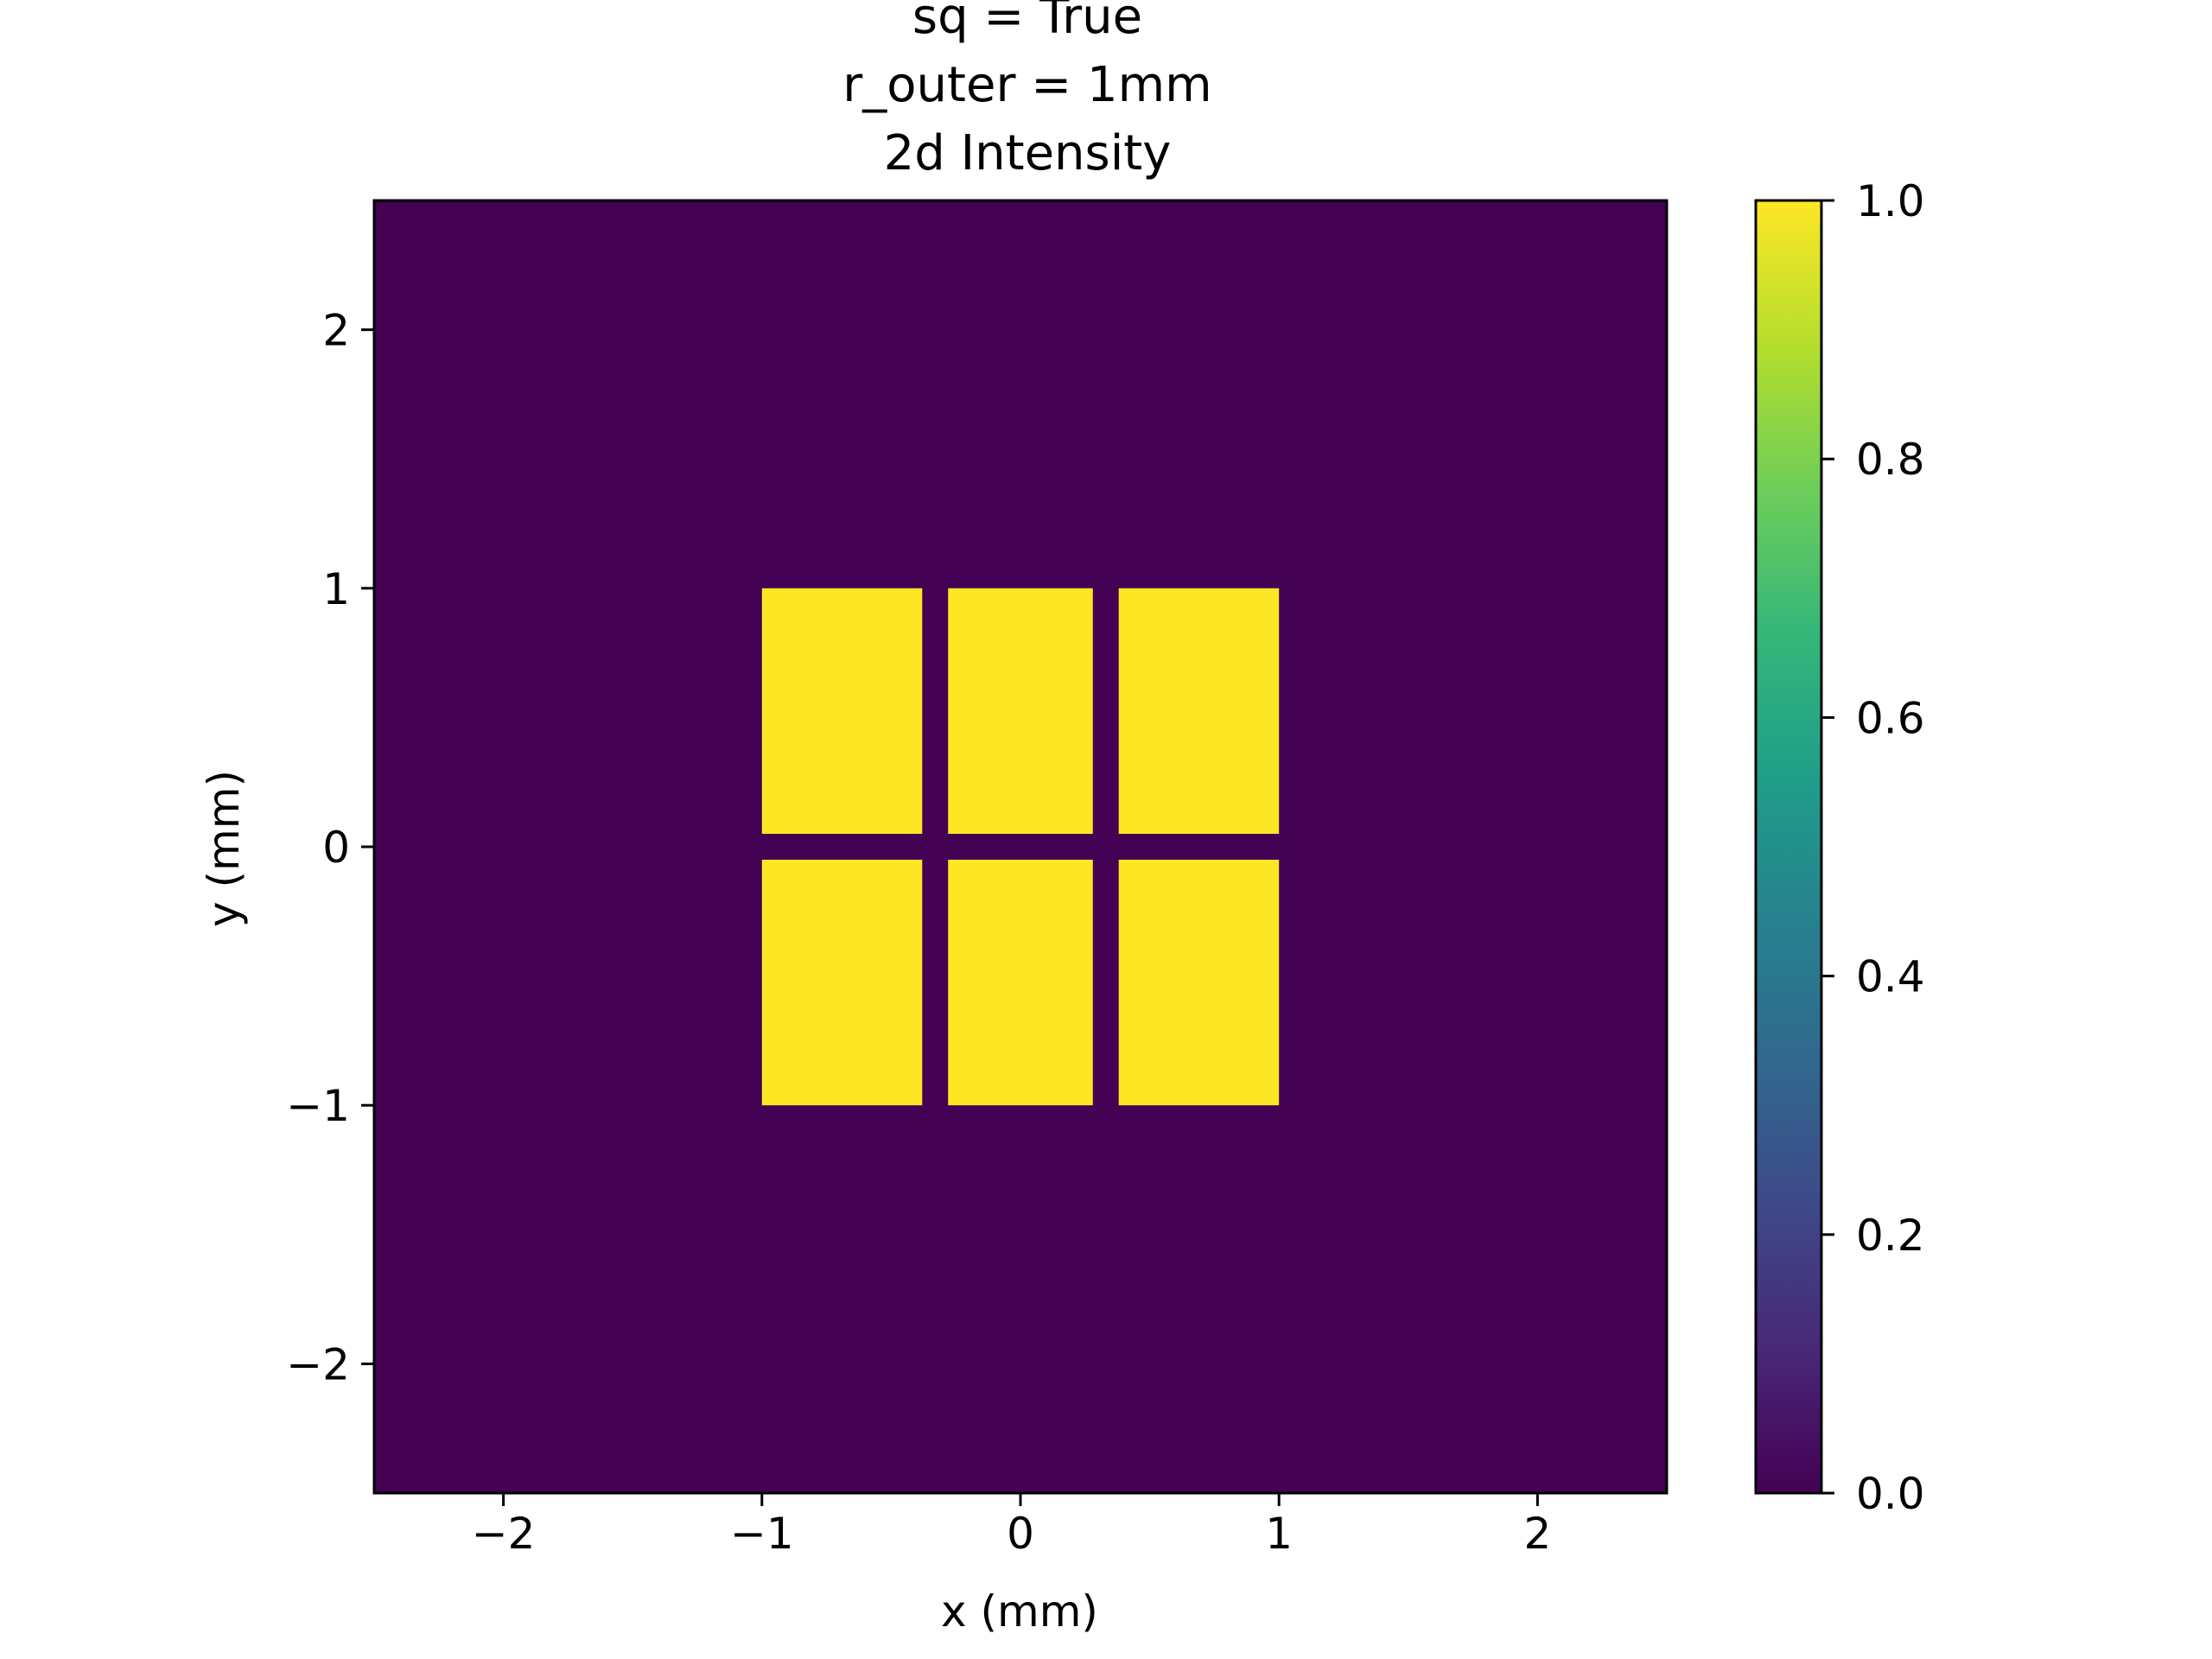 Image resolution: width=2212 pixels, height=1659 pixels. What do you see at coordinates (1890, 718) in the screenshot?
I see `colorbar-tick-label: 0.6` at bounding box center [1890, 718].